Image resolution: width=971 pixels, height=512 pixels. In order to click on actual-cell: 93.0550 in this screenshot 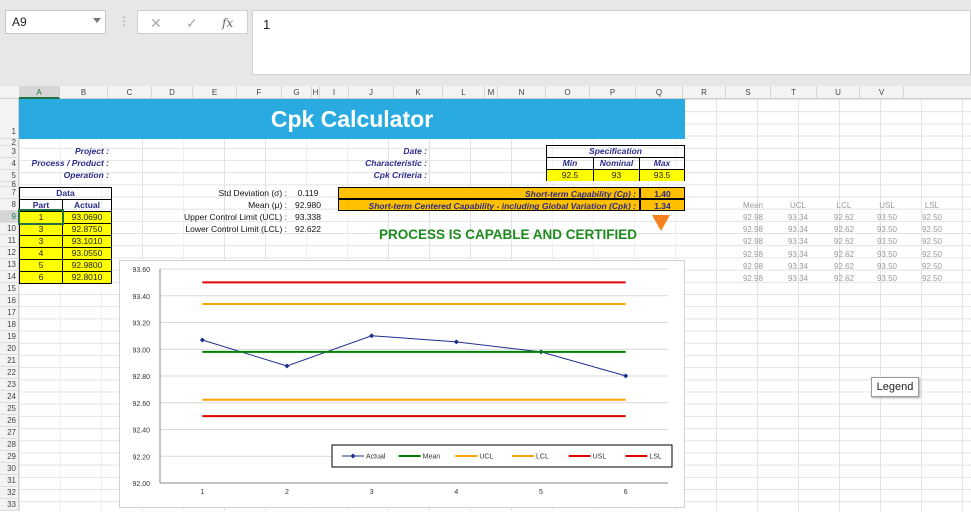, I will do `click(86, 253)`.